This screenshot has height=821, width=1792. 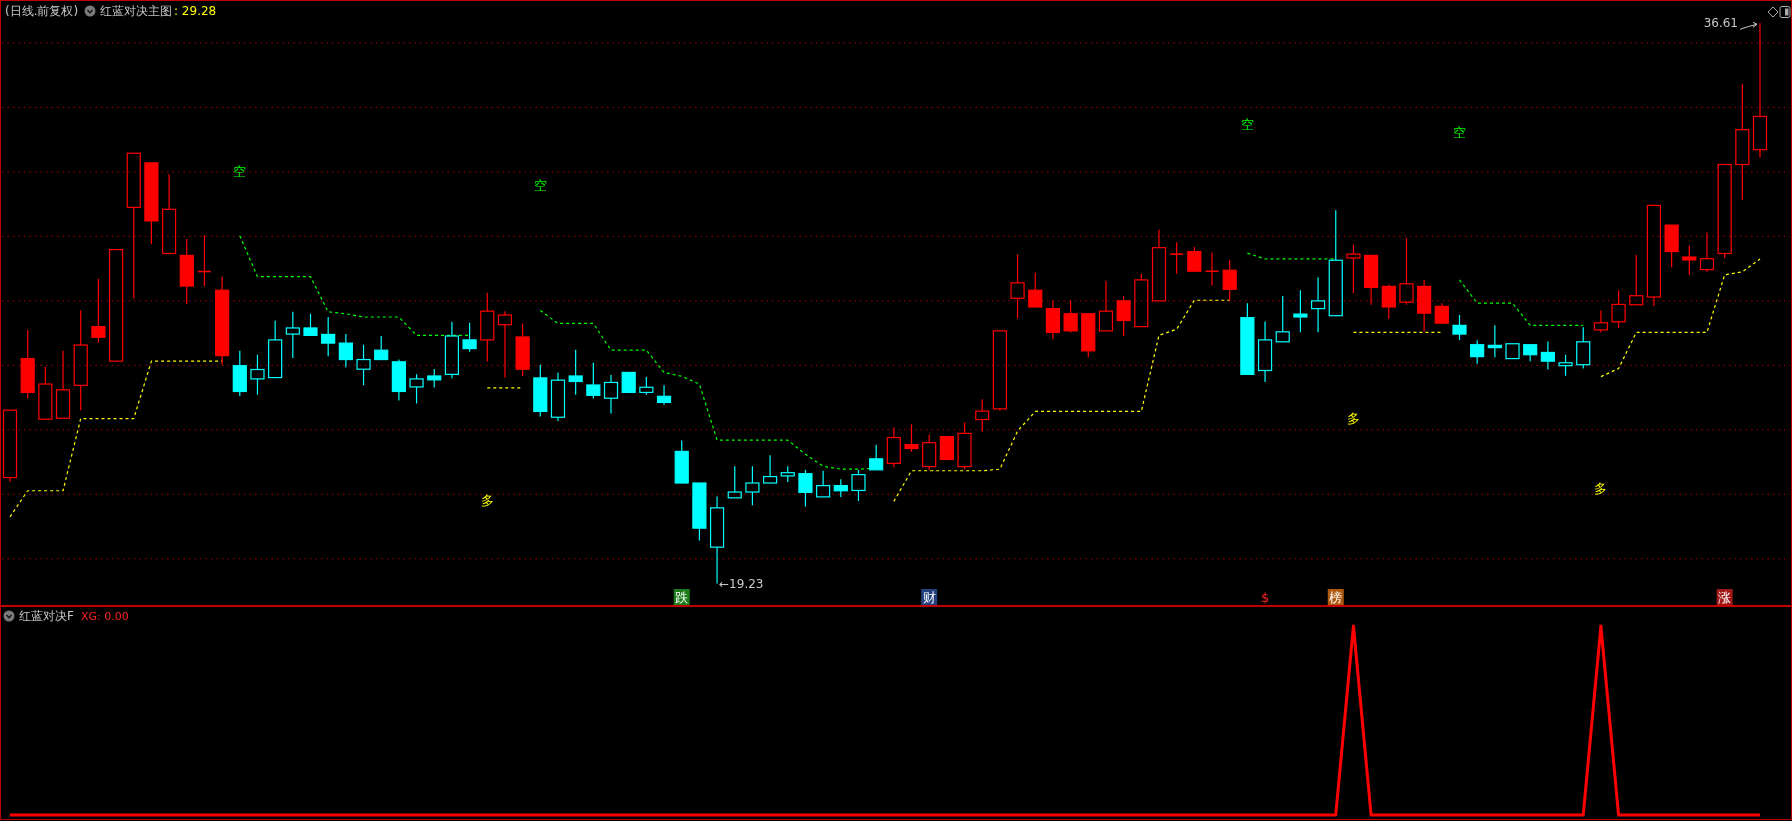 What do you see at coordinates (1720, 23) in the screenshot?
I see `annotation: 36.61` at bounding box center [1720, 23].